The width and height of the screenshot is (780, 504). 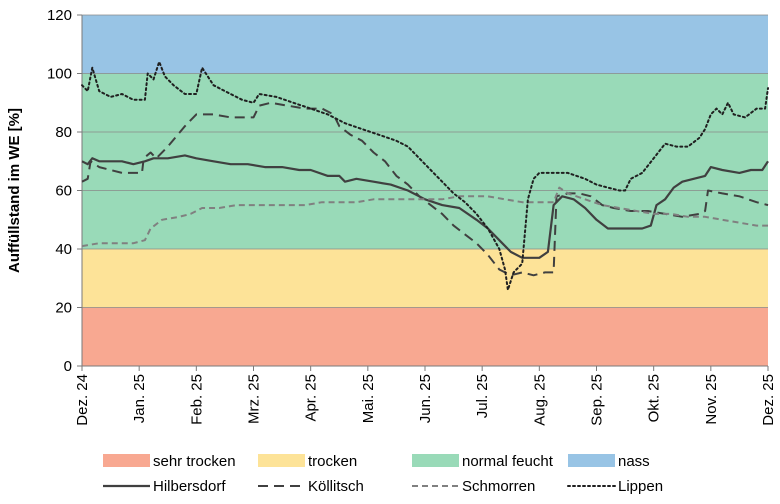 What do you see at coordinates (196, 399) in the screenshot?
I see `x-tick-label: Feb. 25` at bounding box center [196, 399].